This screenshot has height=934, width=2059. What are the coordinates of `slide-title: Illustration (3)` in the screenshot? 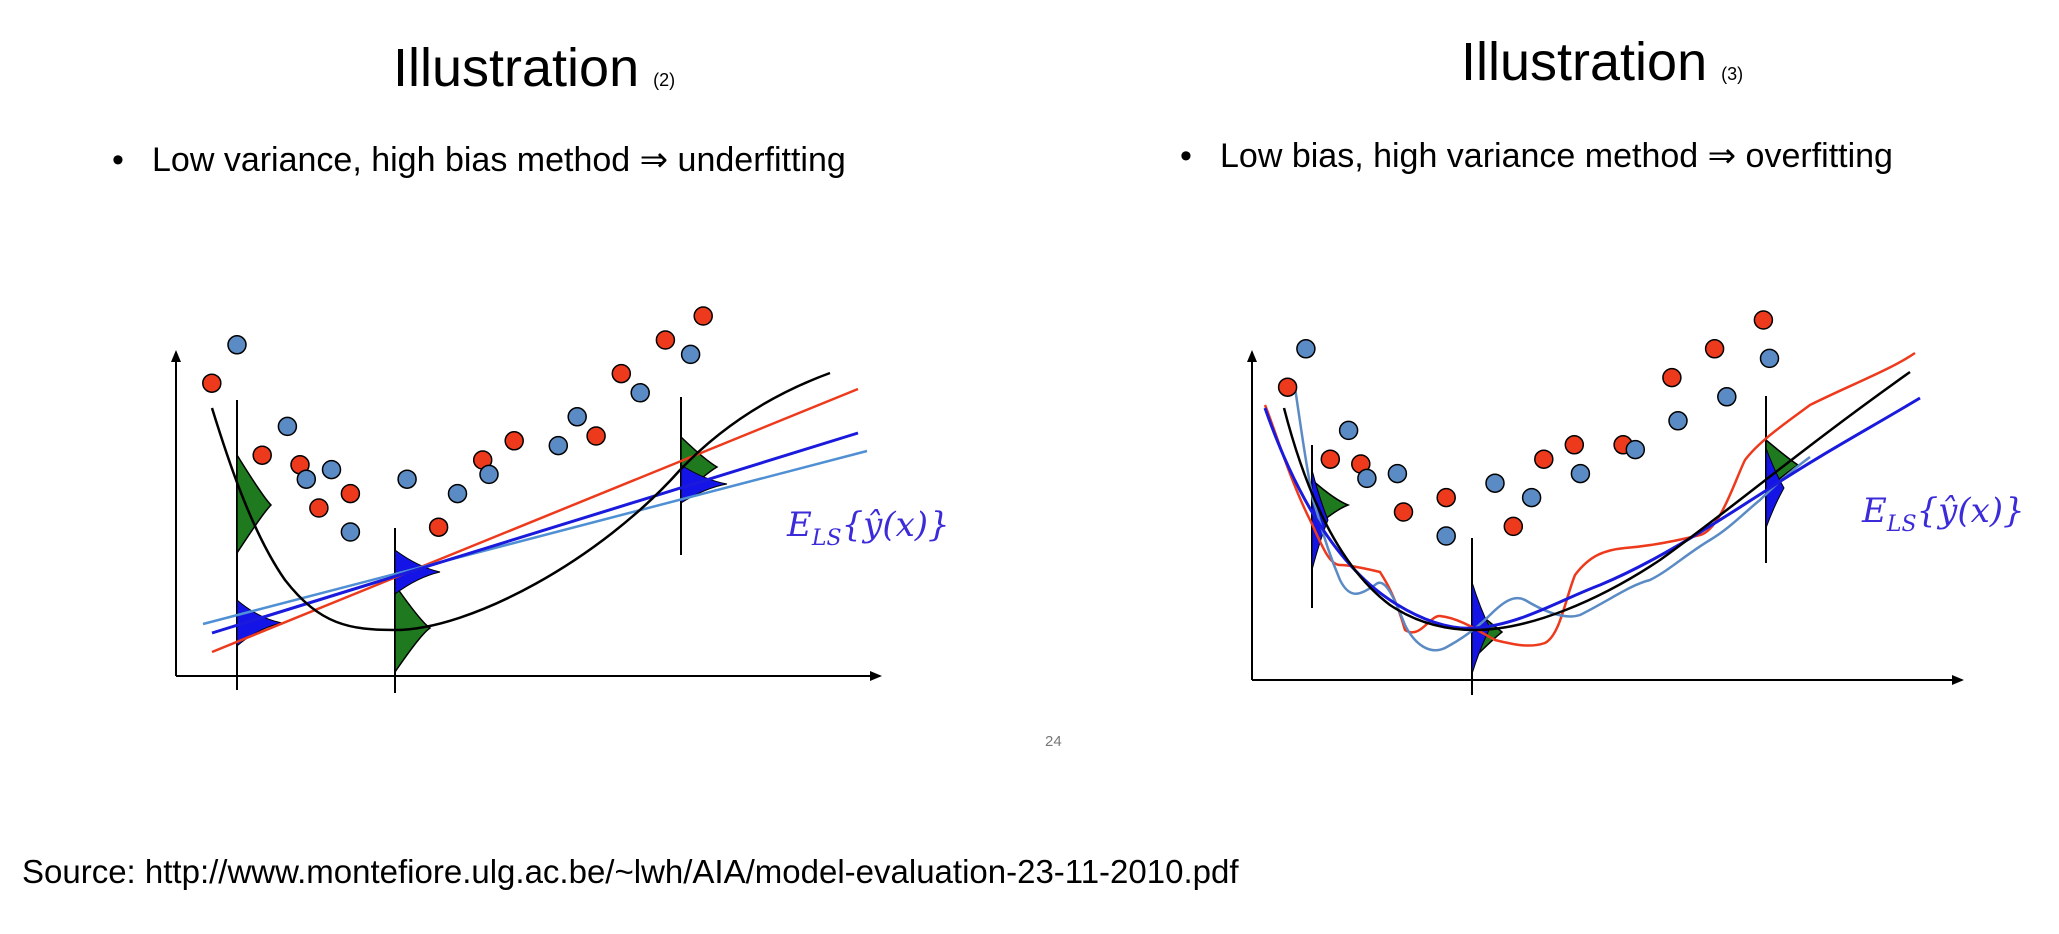 It's located at (1602, 68).